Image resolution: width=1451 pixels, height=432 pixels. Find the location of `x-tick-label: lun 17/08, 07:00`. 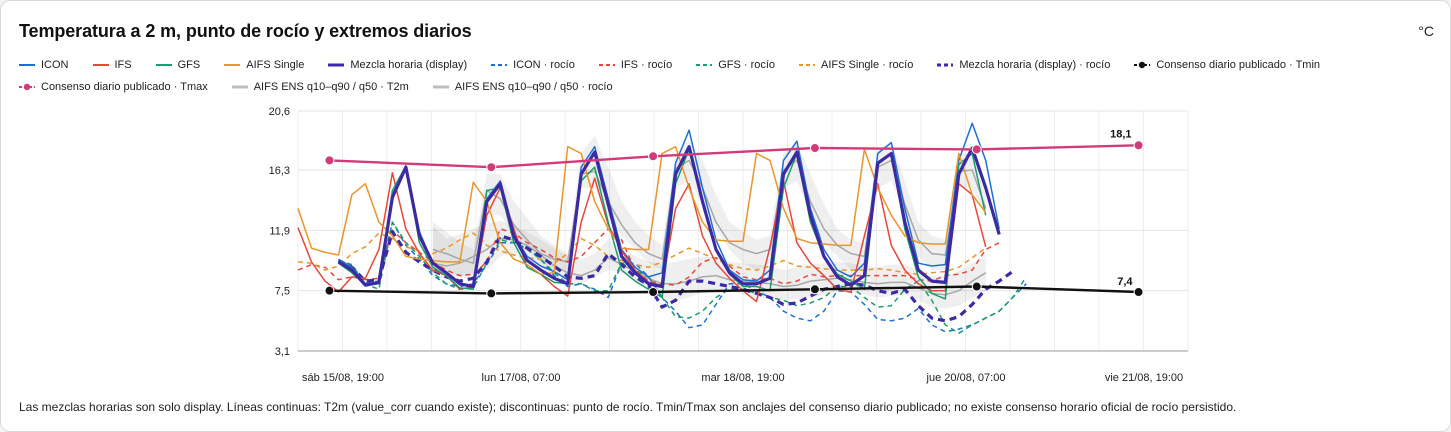

x-tick-label: lun 17/08, 07:00 is located at coordinates (521, 378).